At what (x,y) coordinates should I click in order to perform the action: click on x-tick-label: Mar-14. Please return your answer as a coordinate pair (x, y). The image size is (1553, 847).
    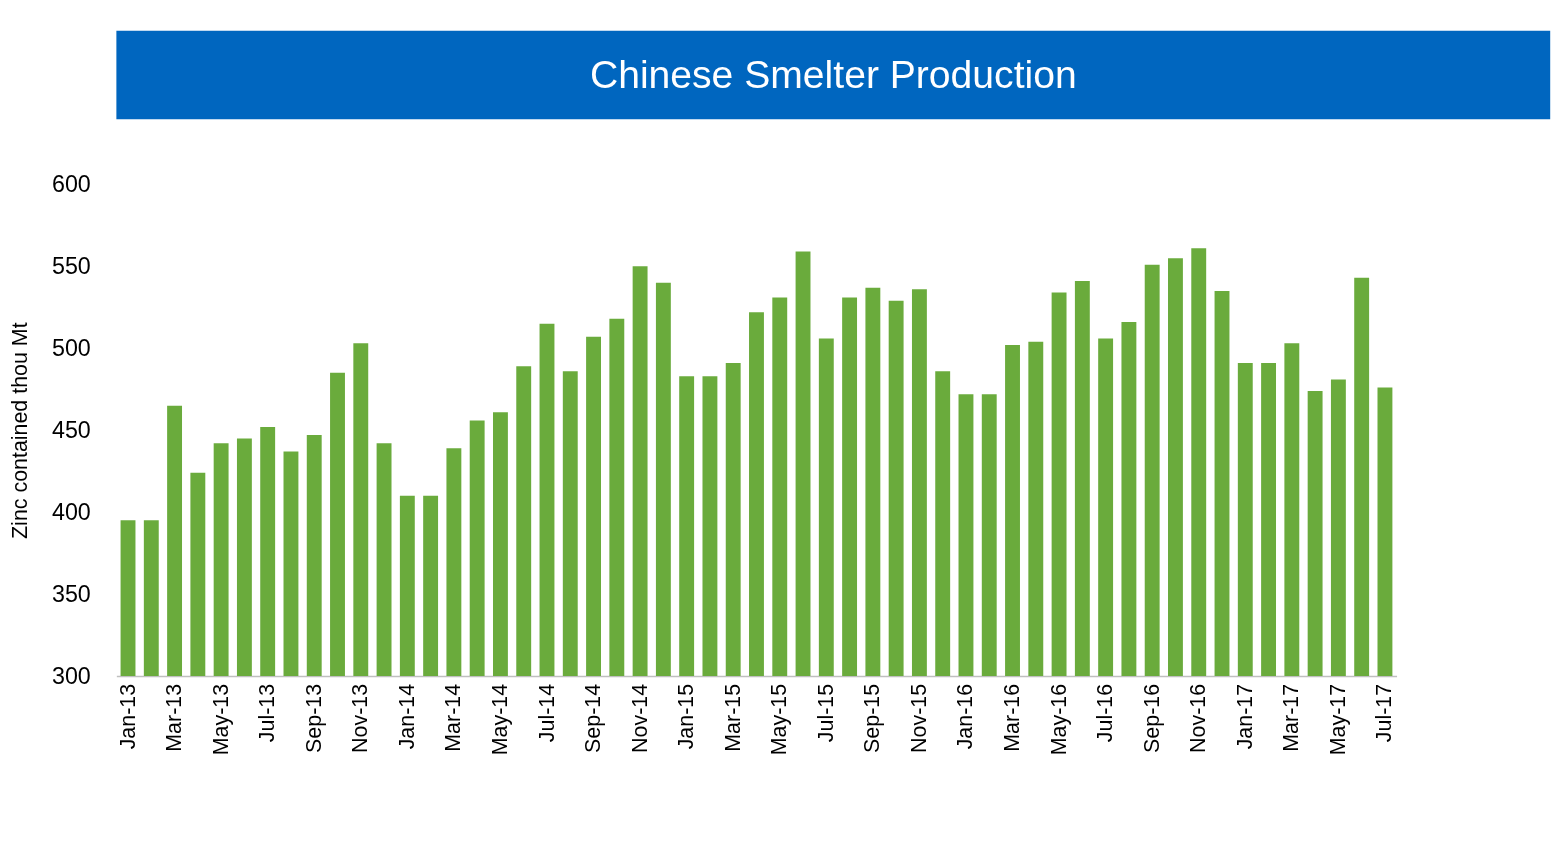
    Looking at the image, I should click on (453, 717).